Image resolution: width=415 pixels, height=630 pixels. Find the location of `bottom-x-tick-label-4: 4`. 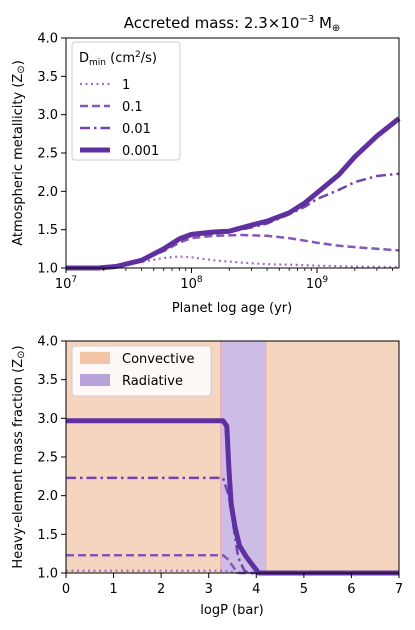

bottom-x-tick-label-4: 4 is located at coordinates (256, 589).